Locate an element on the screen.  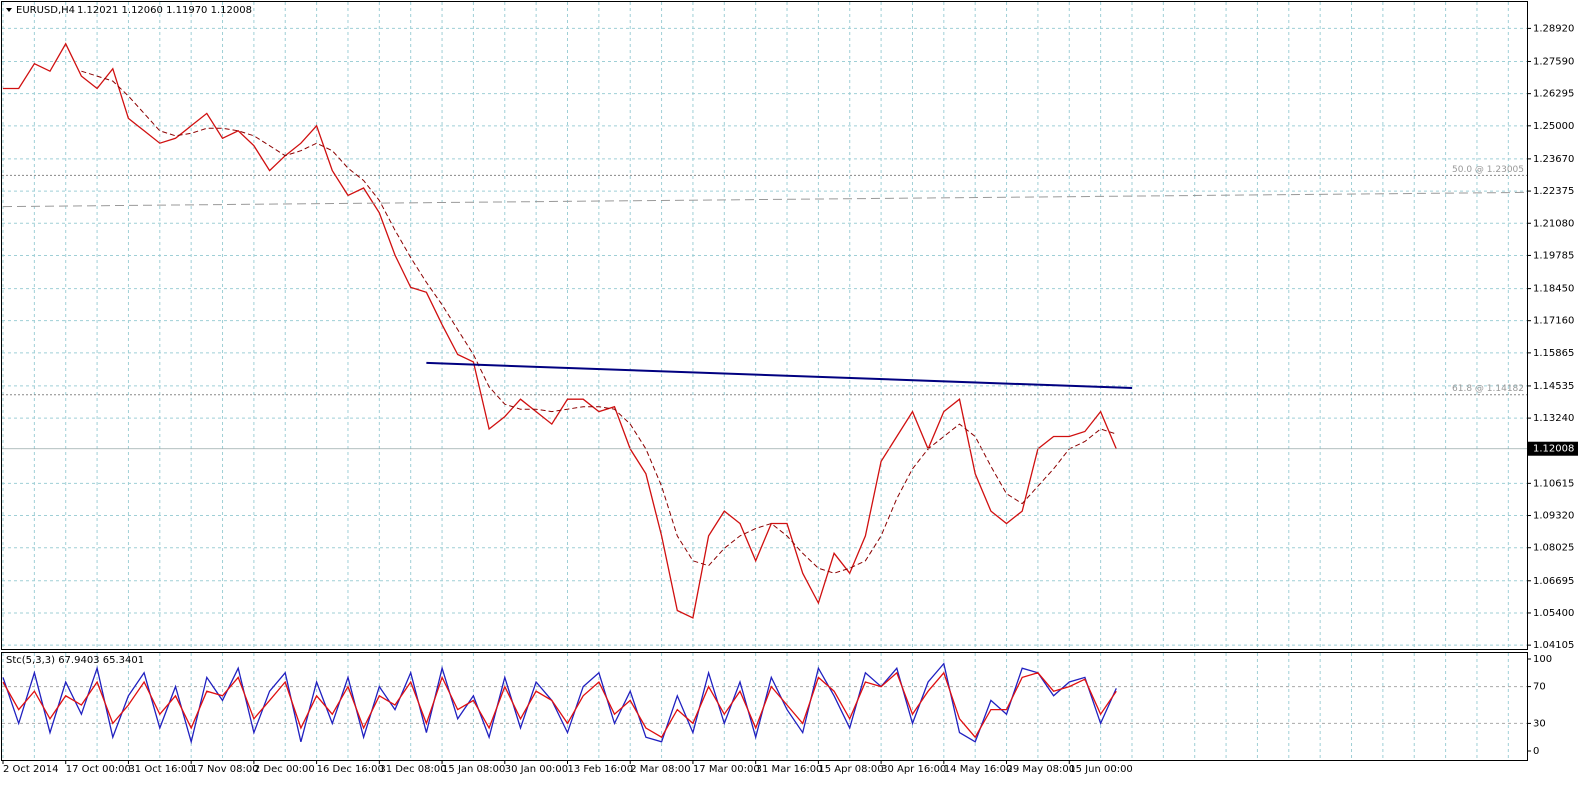
x-tick-label: 17 Oct 00:00 is located at coordinates (98, 769).